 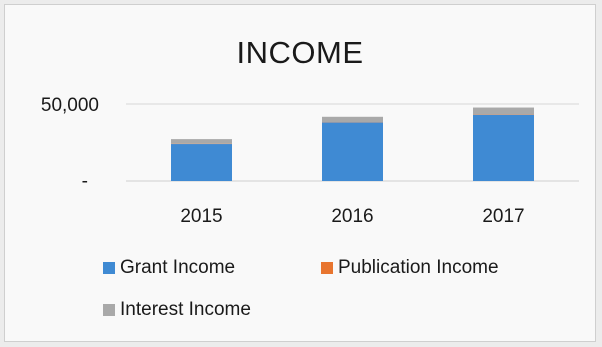 I want to click on bar-interest-2015, so click(x=201, y=141).